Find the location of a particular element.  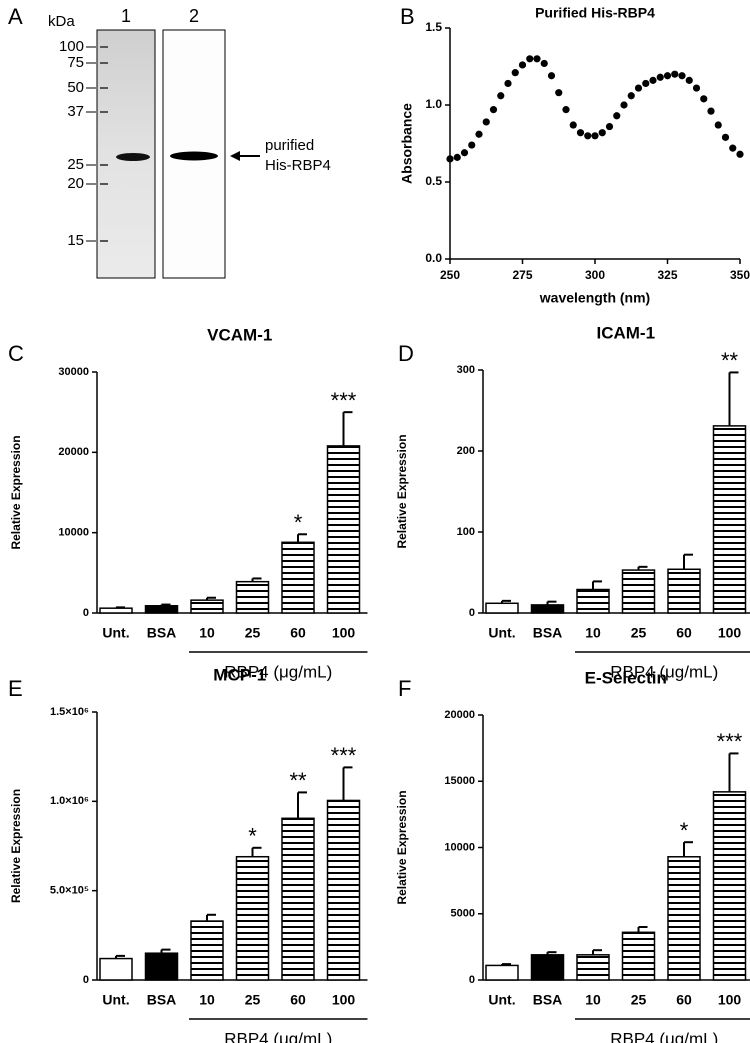

y-tick-label: 30000 is located at coordinates (73, 372).